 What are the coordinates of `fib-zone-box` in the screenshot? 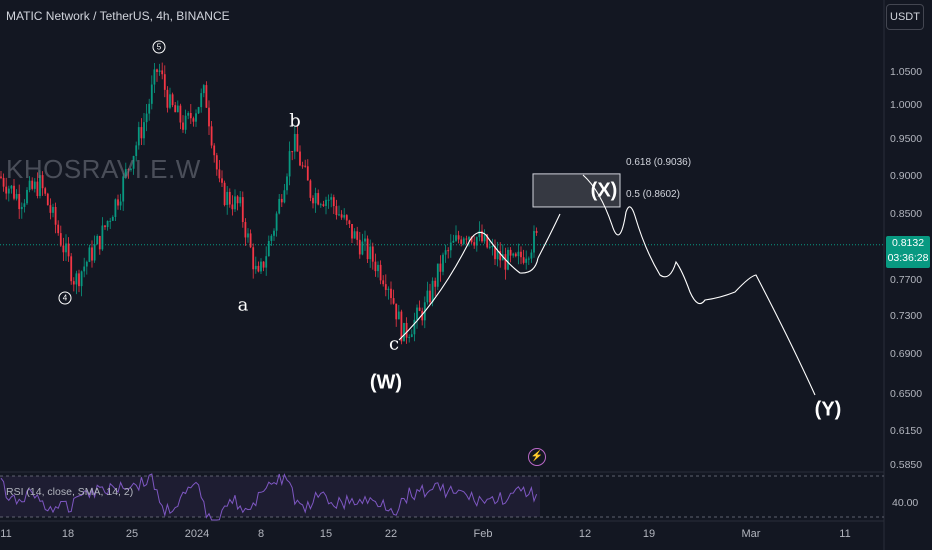 It's located at (576, 190).